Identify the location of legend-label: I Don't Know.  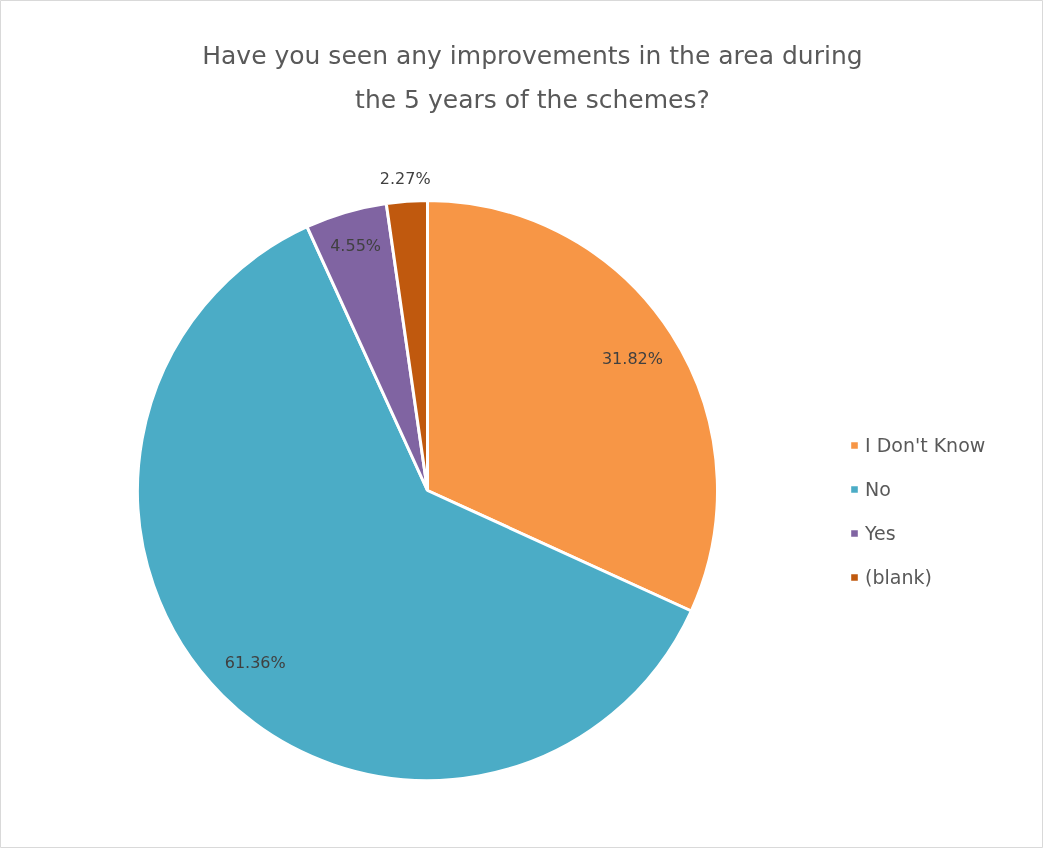
(925, 445).